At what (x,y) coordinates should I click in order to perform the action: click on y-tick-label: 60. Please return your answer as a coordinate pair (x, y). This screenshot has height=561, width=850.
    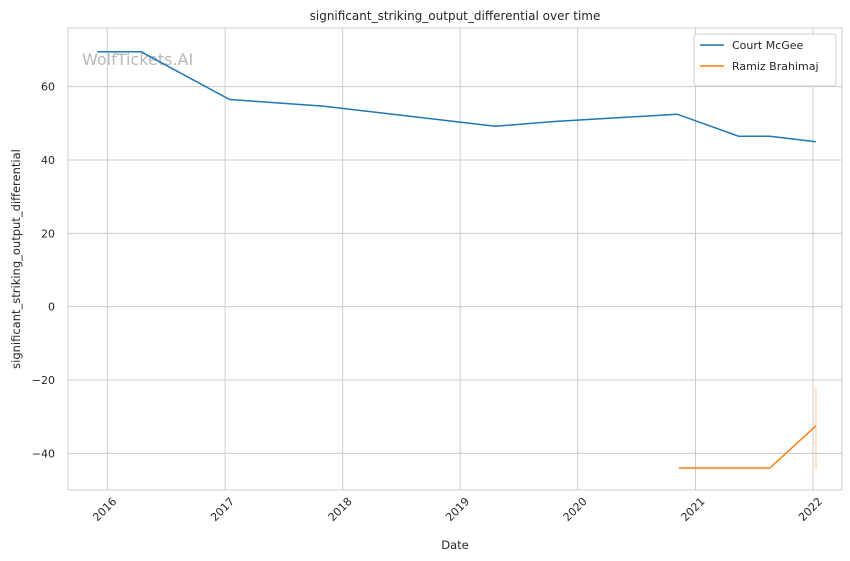
    Looking at the image, I should click on (48, 87).